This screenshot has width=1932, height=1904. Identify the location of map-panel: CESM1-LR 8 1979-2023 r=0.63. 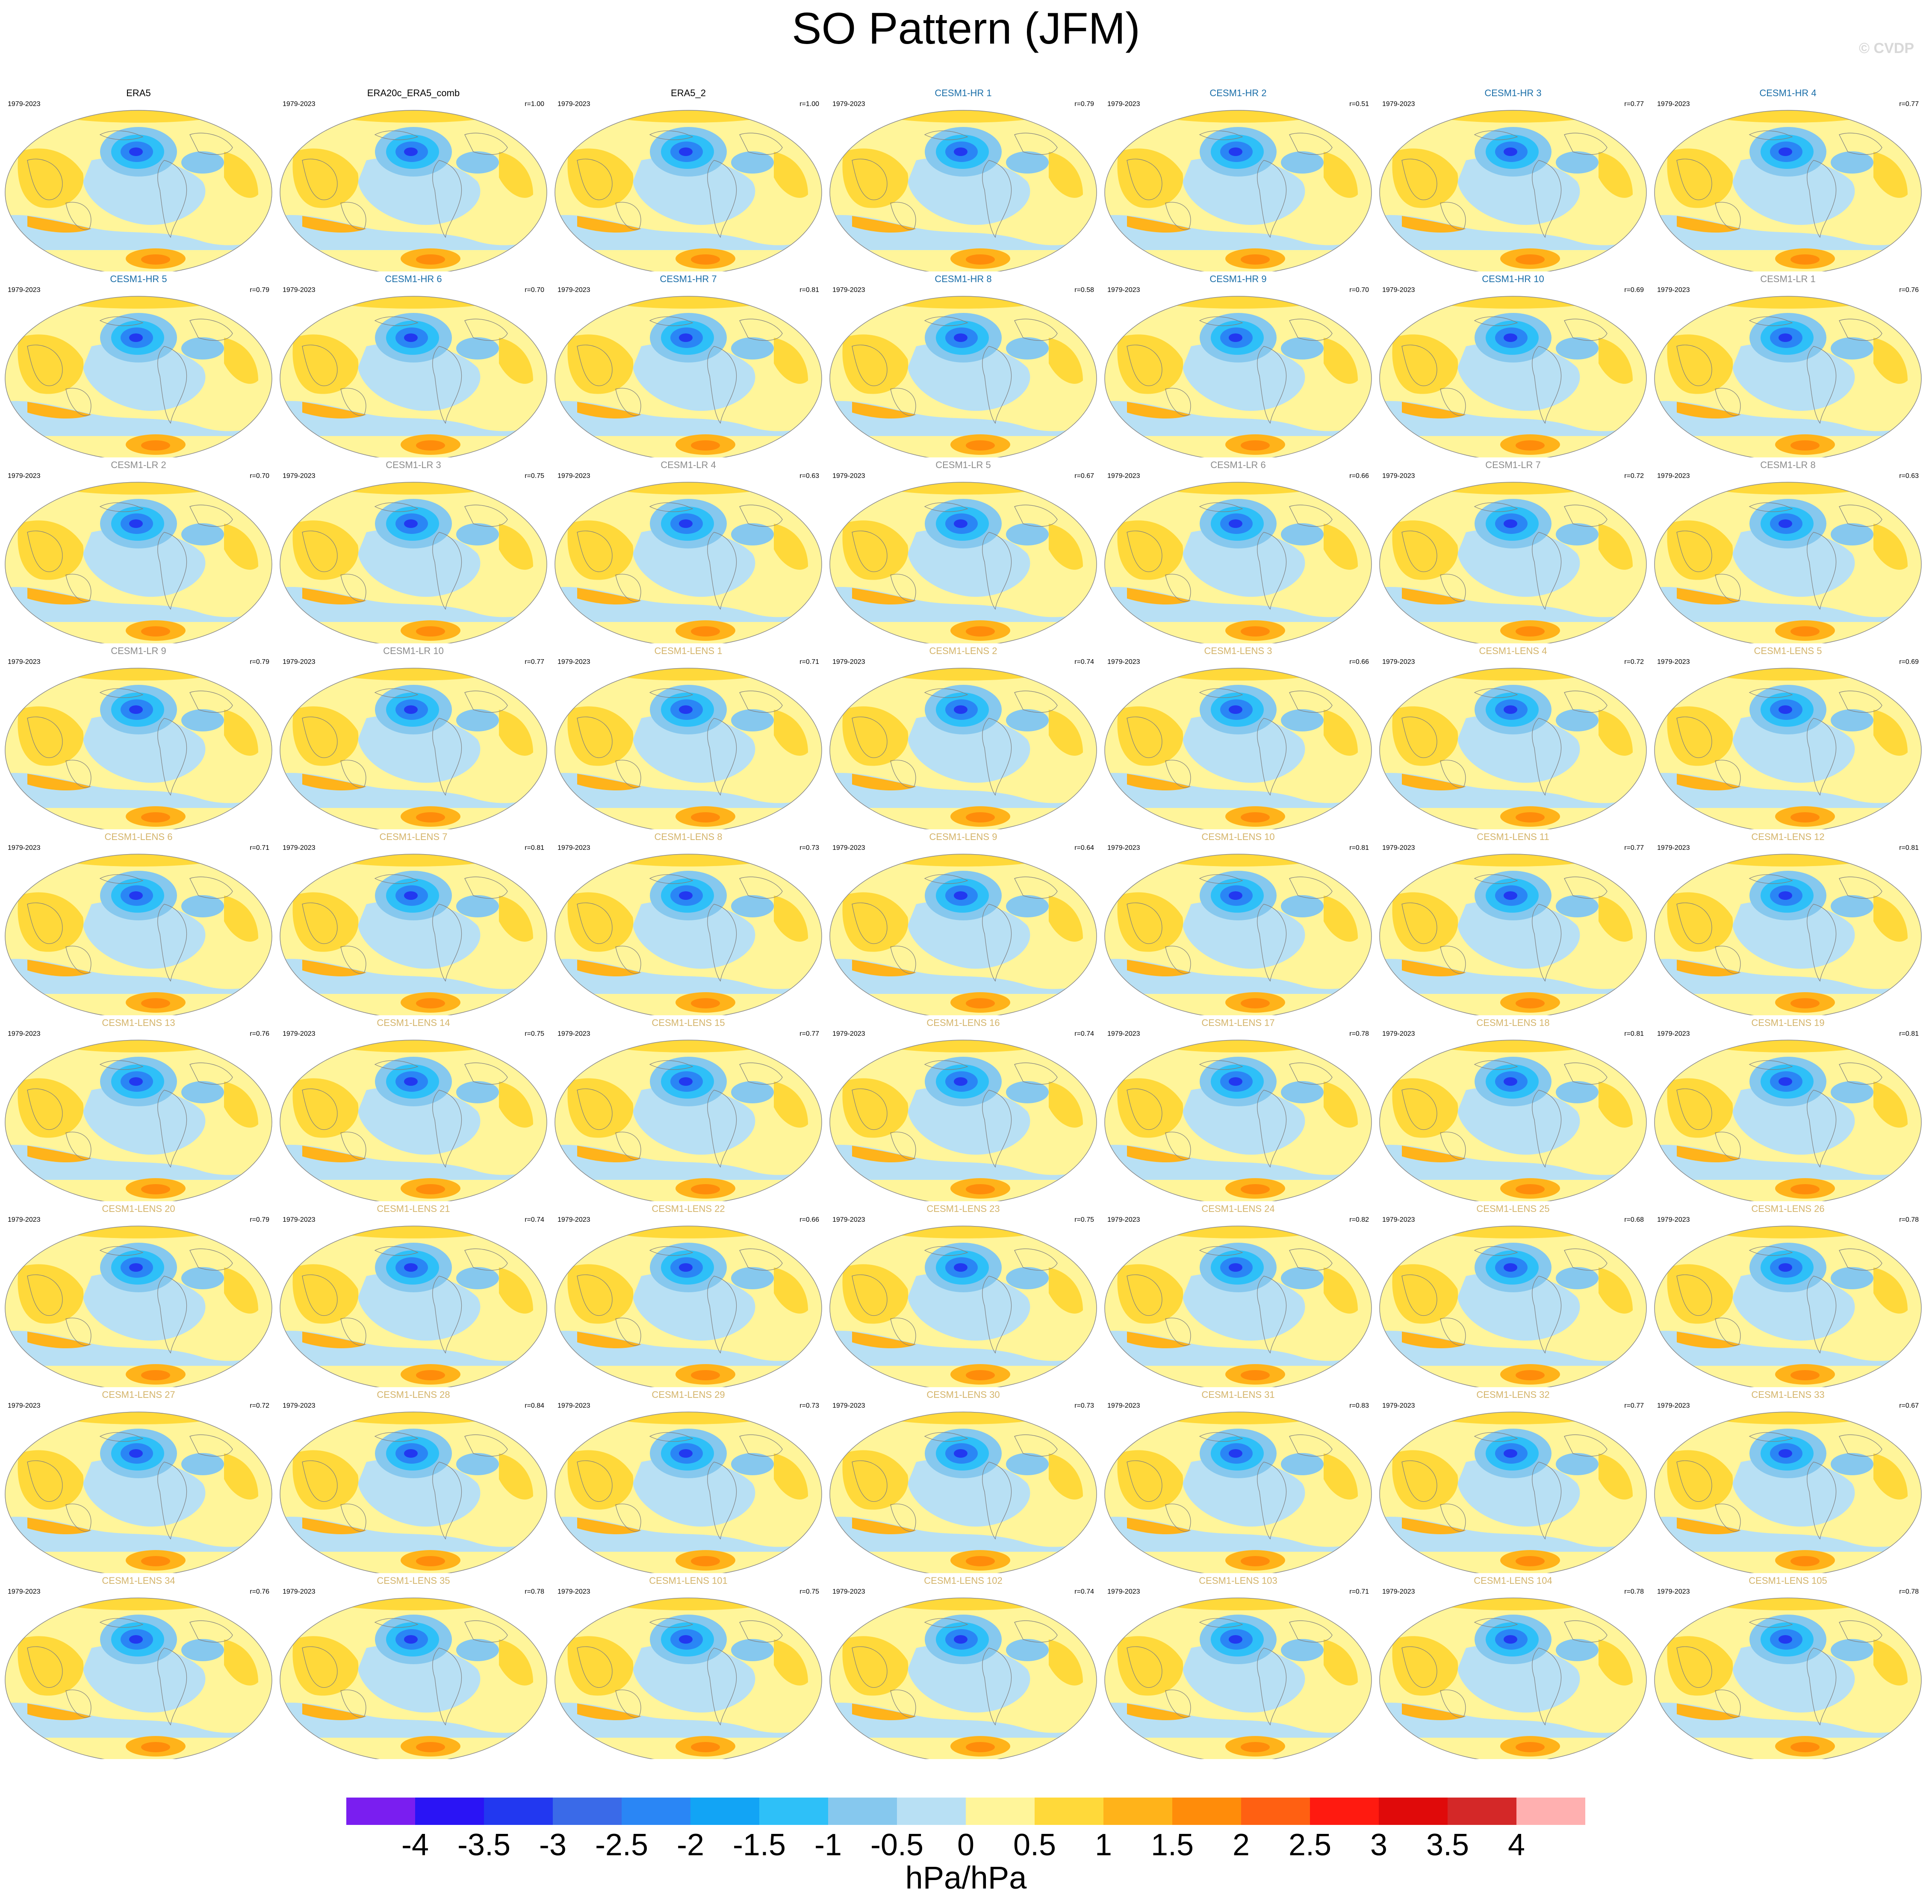
(1788, 551).